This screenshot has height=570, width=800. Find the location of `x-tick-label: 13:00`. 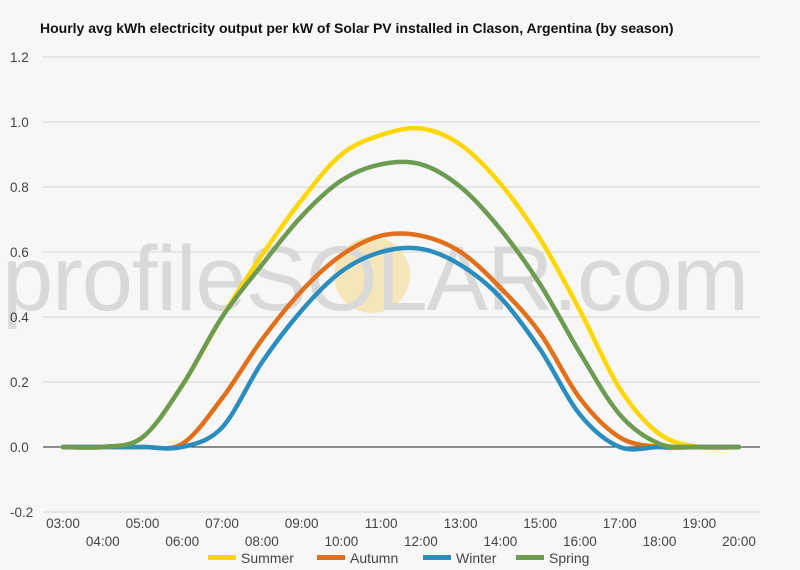

x-tick-label: 13:00 is located at coordinates (461, 523).